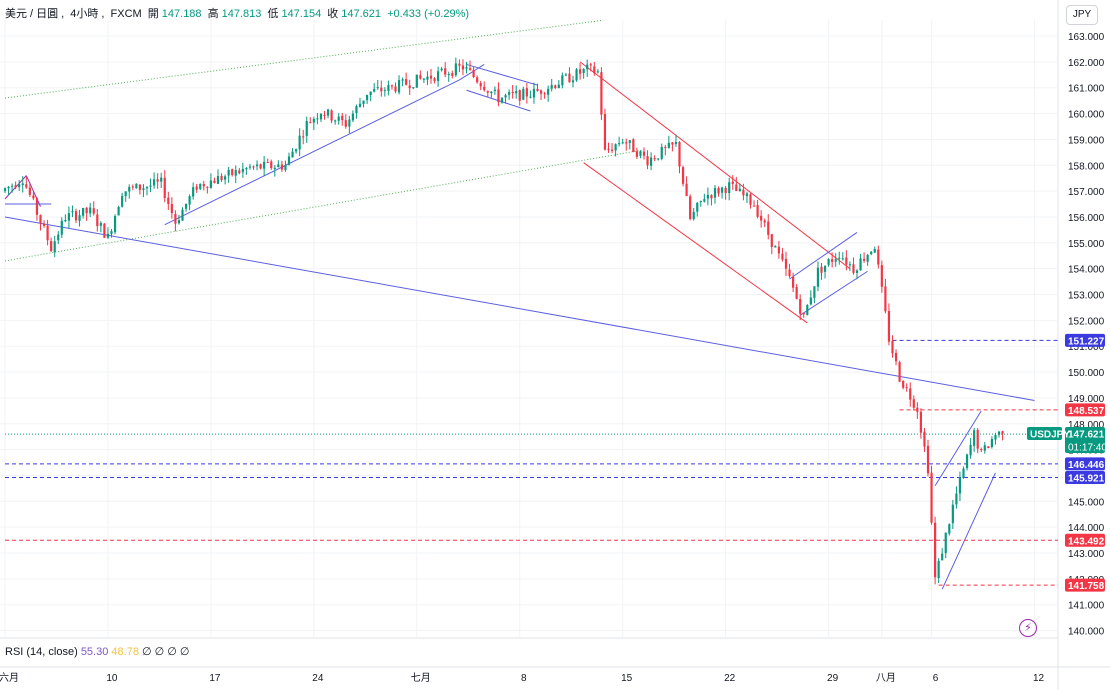  Describe the element at coordinates (1028, 628) in the screenshot. I see `lightning-icon: ⚡` at that location.